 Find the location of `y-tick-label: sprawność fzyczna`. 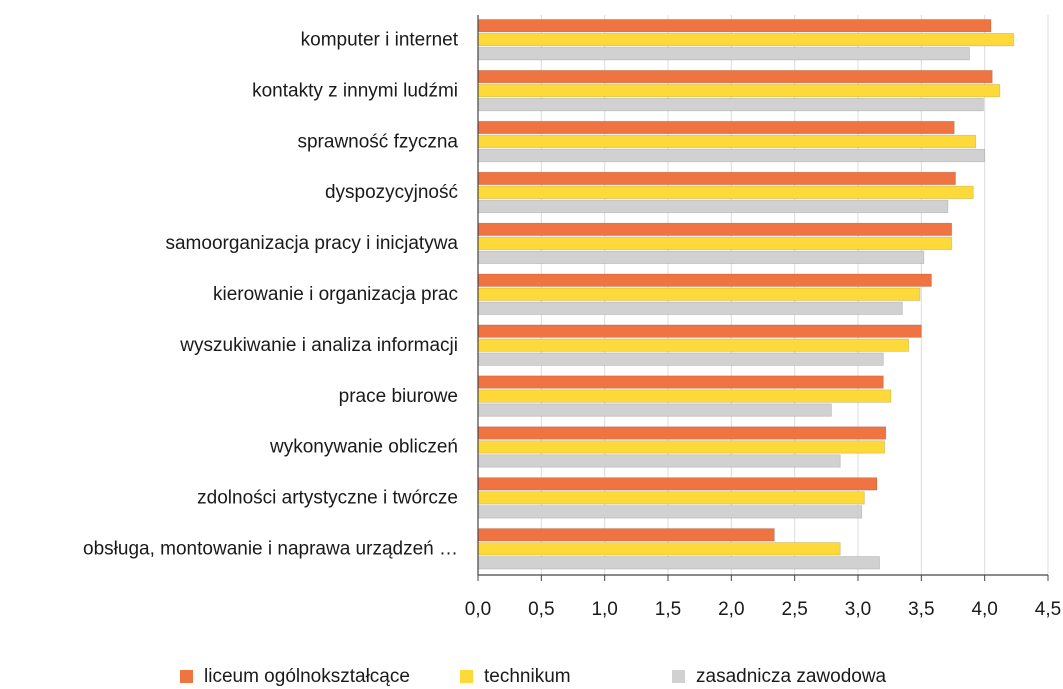

y-tick-label: sprawność fzyczna is located at coordinates (377, 141).